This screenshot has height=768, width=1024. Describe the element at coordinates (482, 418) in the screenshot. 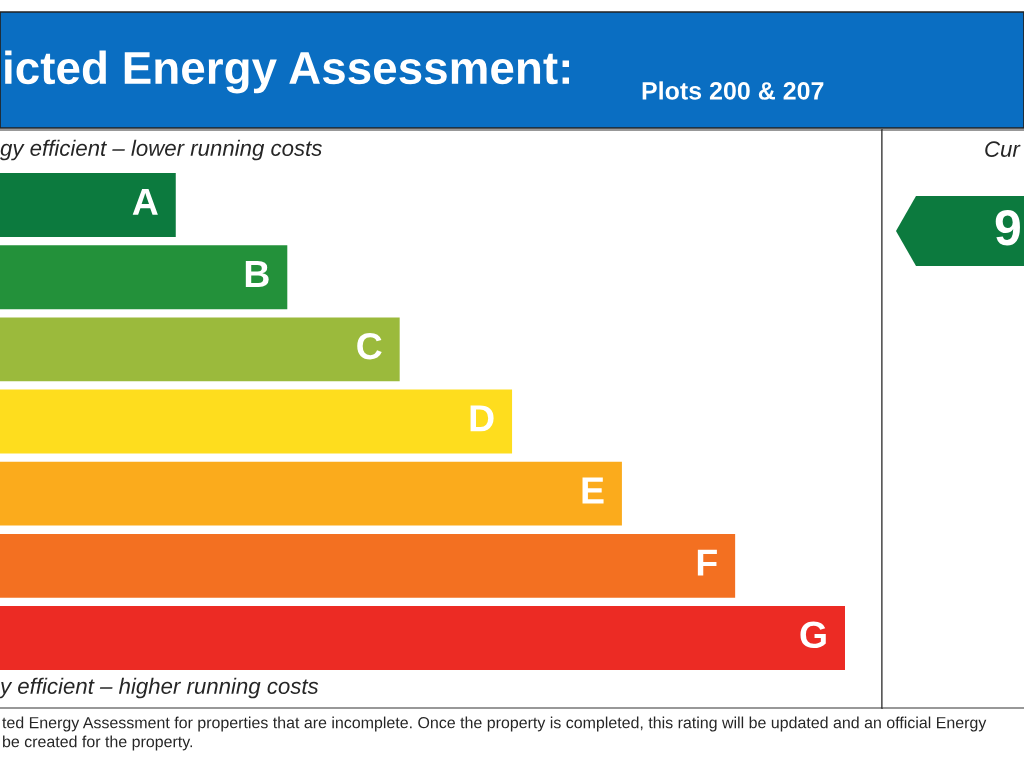

I see `y-tick-label: D` at that location.